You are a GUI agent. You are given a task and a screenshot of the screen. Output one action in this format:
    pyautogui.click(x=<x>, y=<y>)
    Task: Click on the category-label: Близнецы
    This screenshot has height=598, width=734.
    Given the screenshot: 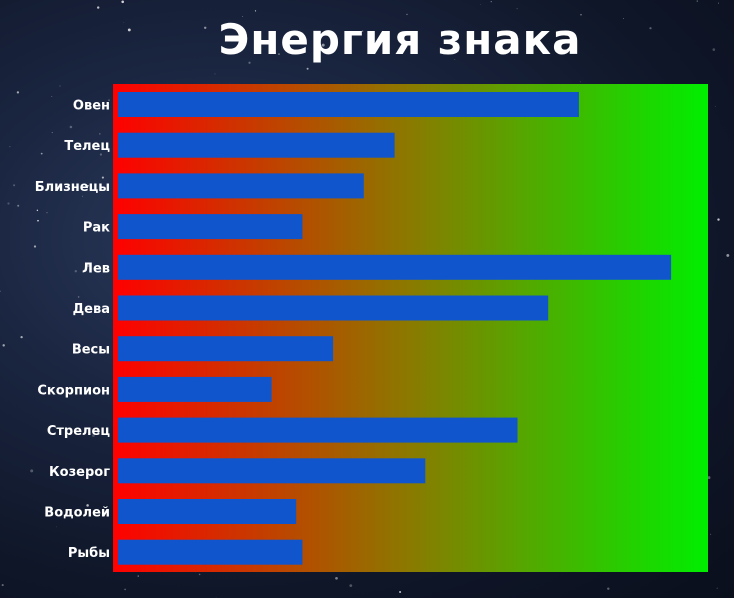 What is the action you would take?
    pyautogui.click(x=72, y=187)
    